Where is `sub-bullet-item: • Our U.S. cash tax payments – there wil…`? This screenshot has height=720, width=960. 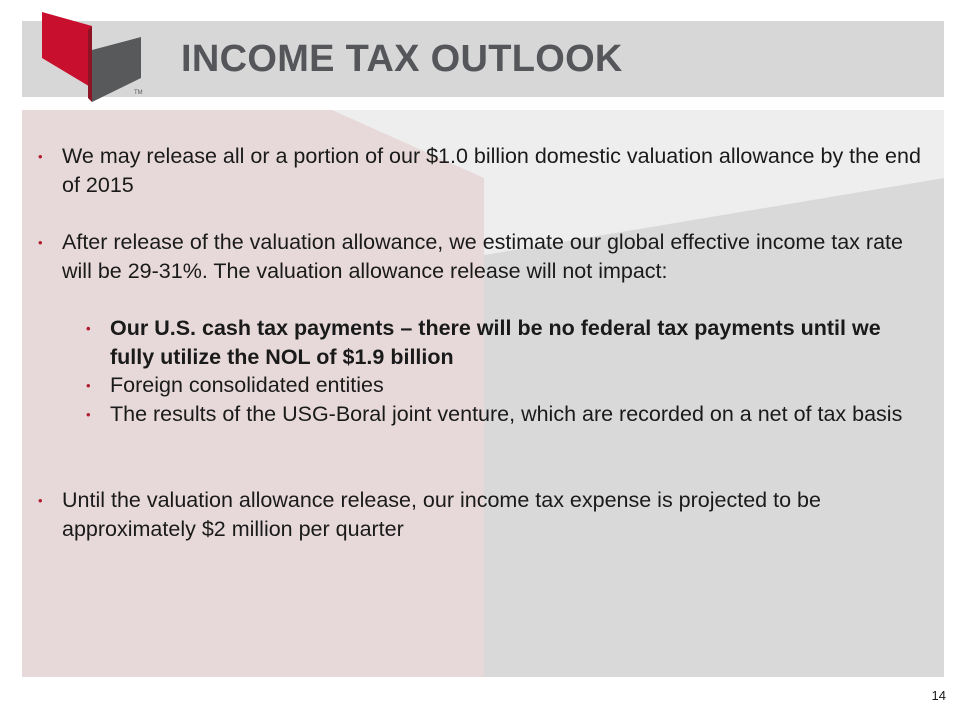 sub-bullet-item: • Our U.S. cash tax payments – there wil… is located at coordinates (508, 343).